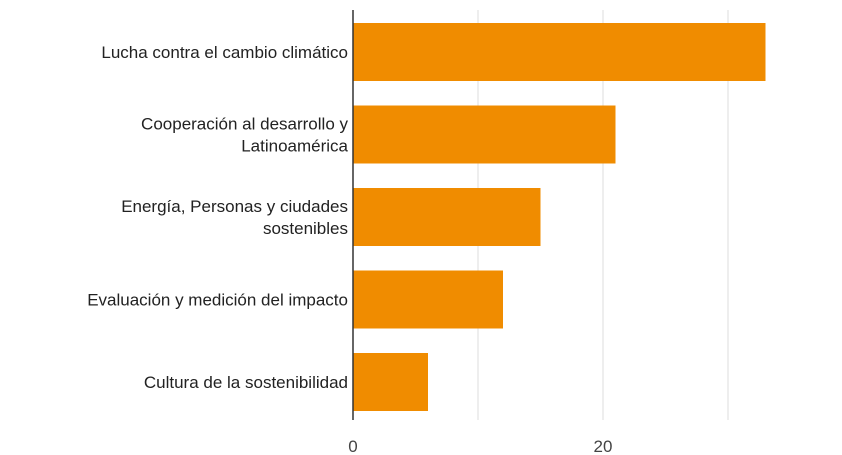 This screenshot has width=842, height=455. What do you see at coordinates (246, 382) in the screenshot?
I see `category-label-4-line-0: Cultura de la sostenibilidad` at bounding box center [246, 382].